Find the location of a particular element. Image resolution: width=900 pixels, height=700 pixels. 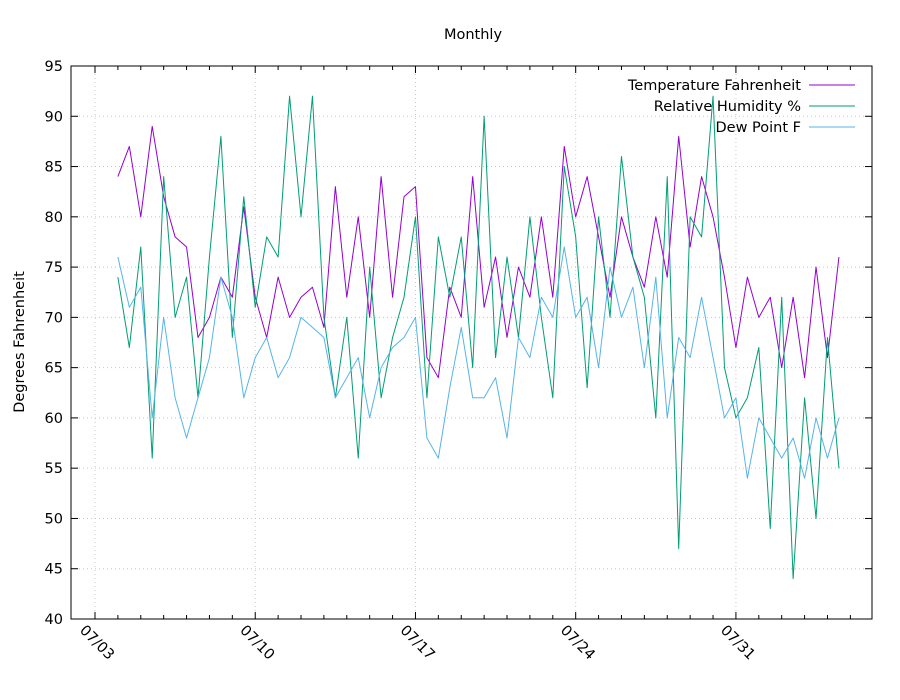

chart-title: Monthly is located at coordinates (473, 35).